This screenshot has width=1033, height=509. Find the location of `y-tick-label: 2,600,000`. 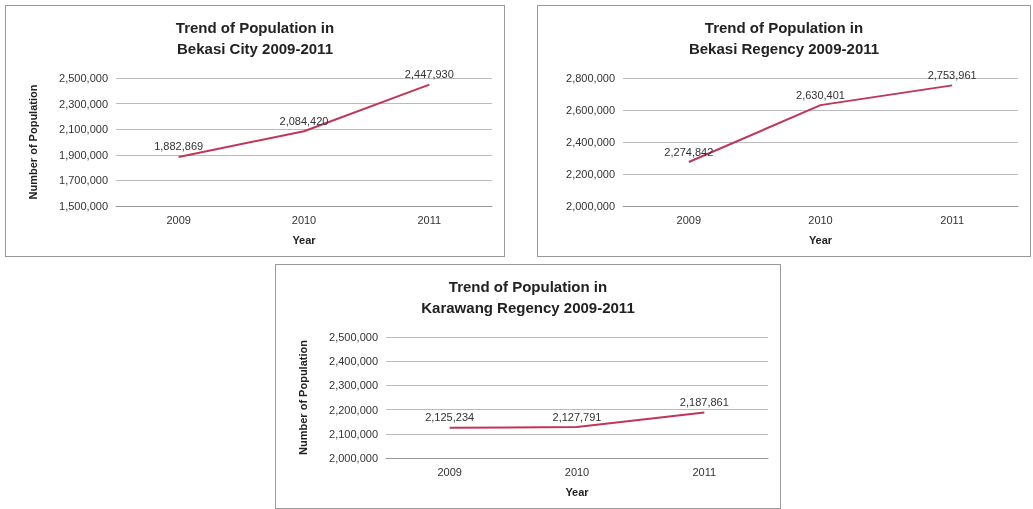

y-tick-label: 2,600,000 is located at coordinates (590, 110).